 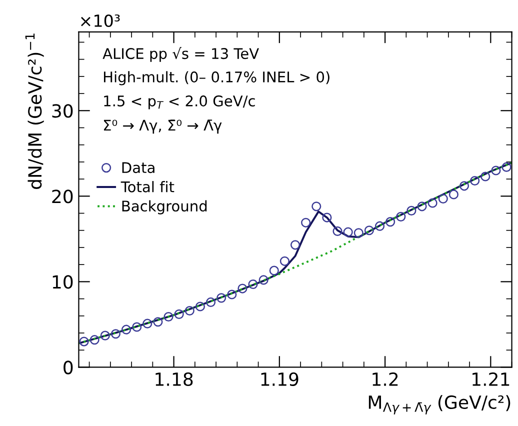 I want to click on legend-label: Background, so click(x=164, y=207).